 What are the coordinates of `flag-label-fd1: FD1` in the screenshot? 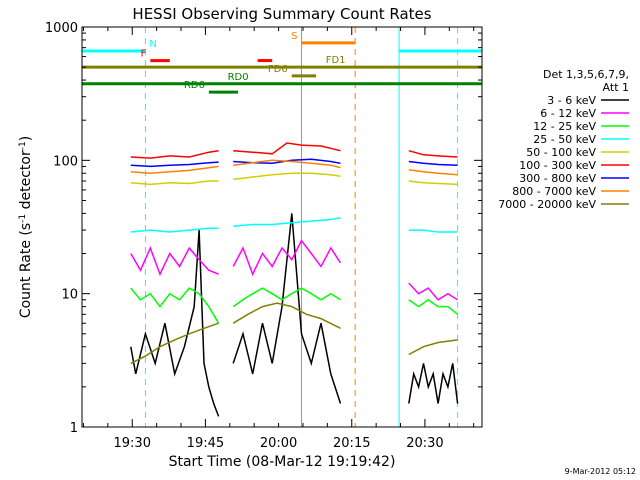 It's located at (336, 60).